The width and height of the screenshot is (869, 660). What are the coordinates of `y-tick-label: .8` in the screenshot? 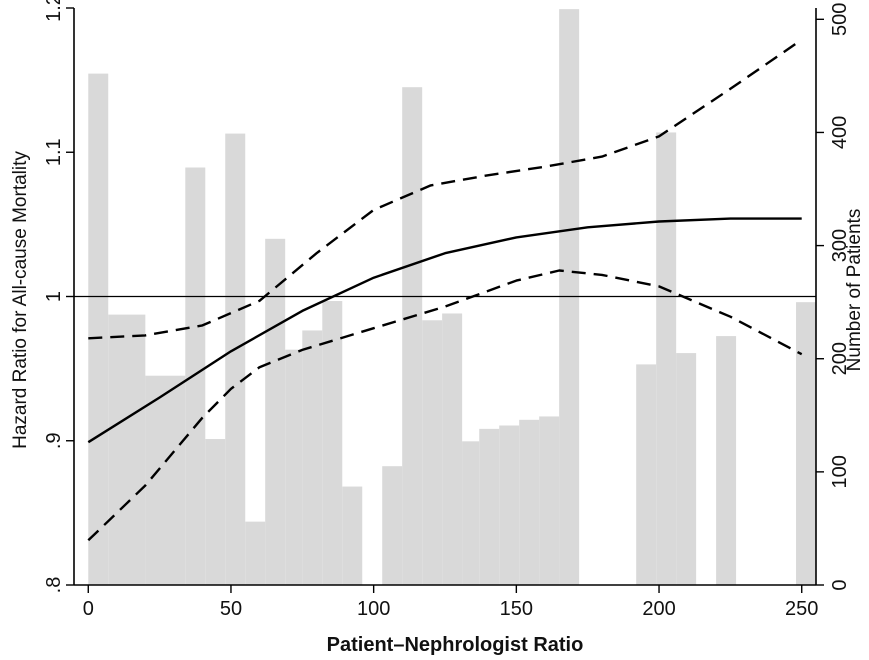 It's located at (54, 585).